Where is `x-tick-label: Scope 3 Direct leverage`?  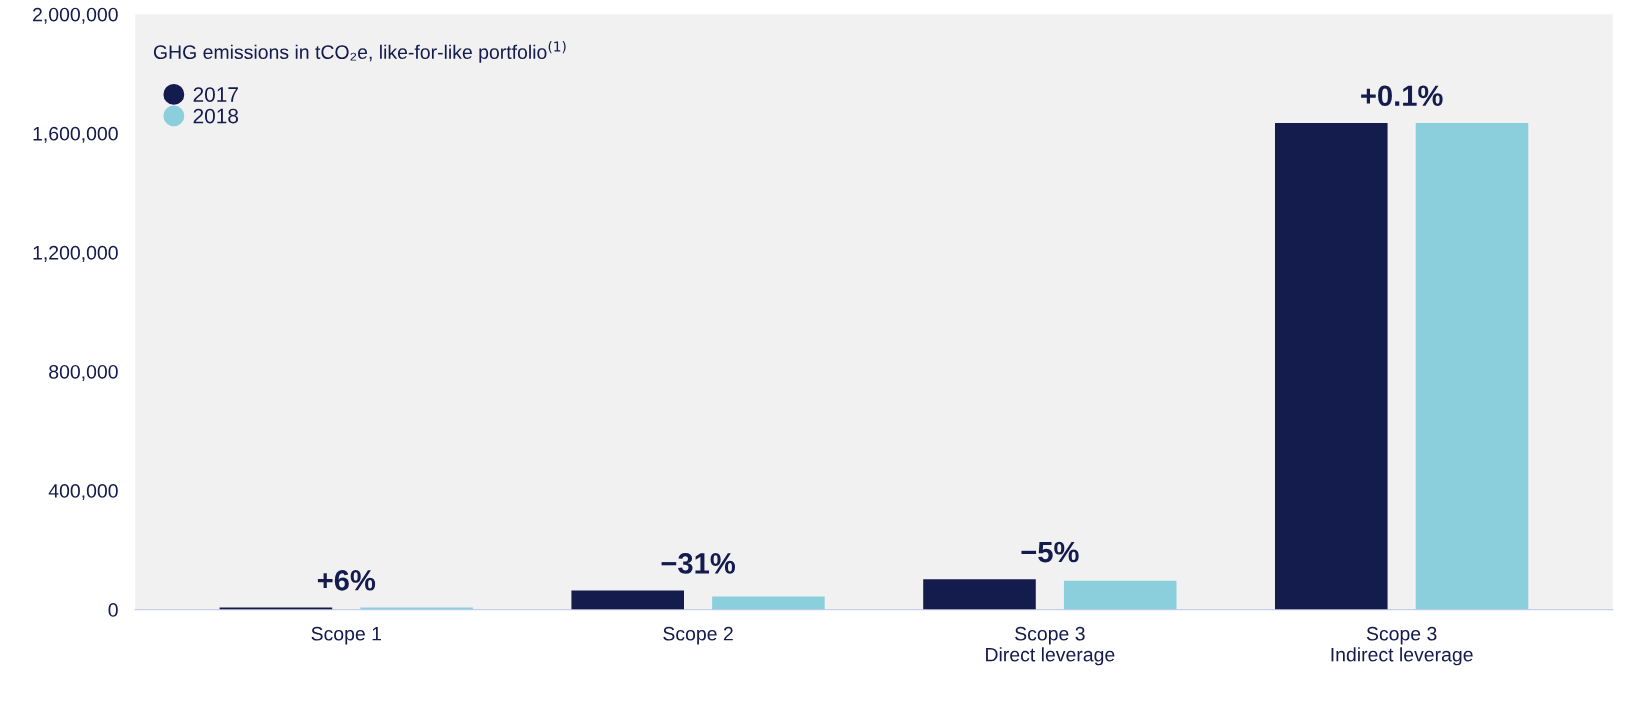
x-tick-label: Scope 3 Direct leverage is located at coordinates (1050, 646).